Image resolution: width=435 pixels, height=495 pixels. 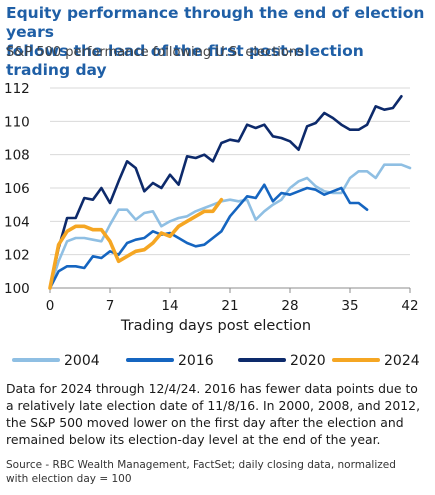 What do you see at coordinates (169, 306) in the screenshot?
I see `x-tick-label-14: 14` at bounding box center [169, 306].